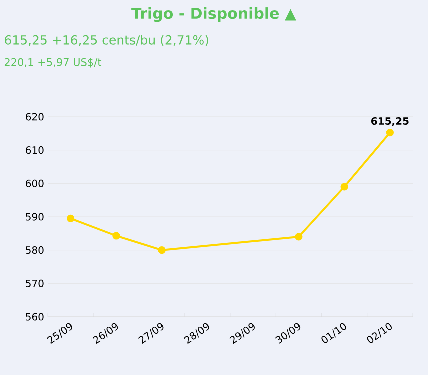 This screenshot has height=375, width=428. What do you see at coordinates (214, 15) in the screenshot?
I see `chart-title: Trigo - Disponible ▲` at bounding box center [214, 15].